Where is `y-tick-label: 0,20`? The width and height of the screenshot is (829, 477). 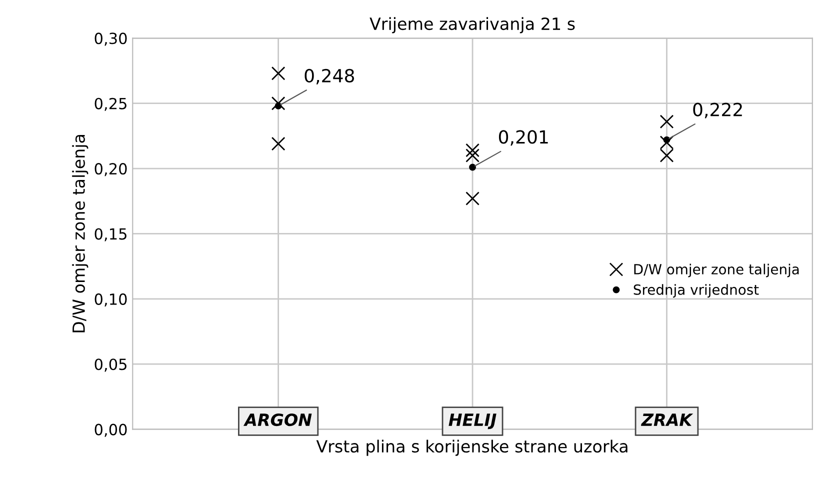
y-tick-label: 0,20 is located at coordinates (110, 169).